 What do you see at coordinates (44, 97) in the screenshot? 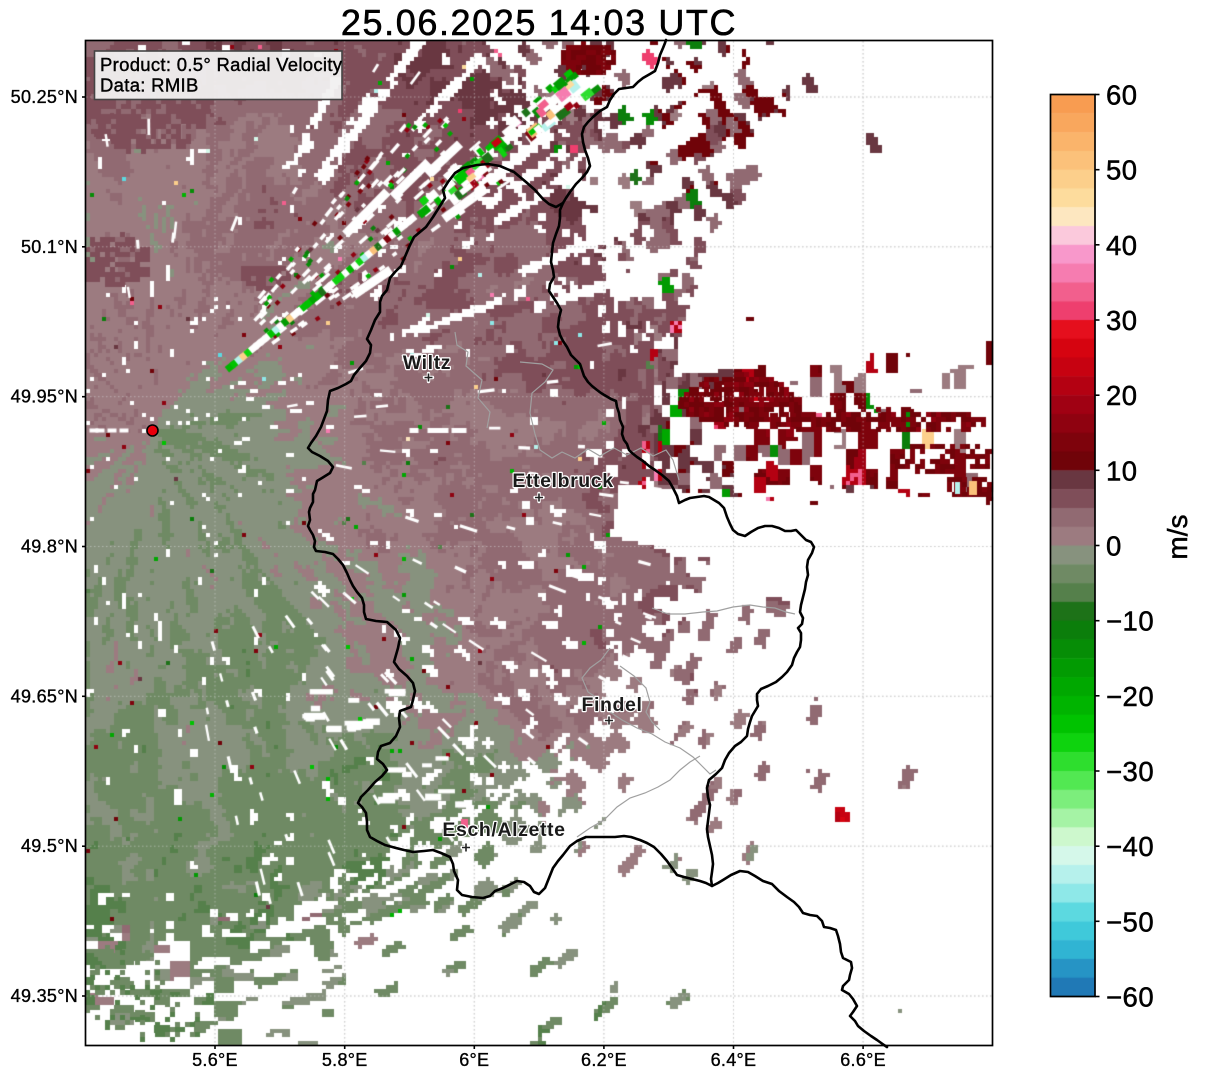
I see `svg-text: 50.25°N` at bounding box center [44, 97].